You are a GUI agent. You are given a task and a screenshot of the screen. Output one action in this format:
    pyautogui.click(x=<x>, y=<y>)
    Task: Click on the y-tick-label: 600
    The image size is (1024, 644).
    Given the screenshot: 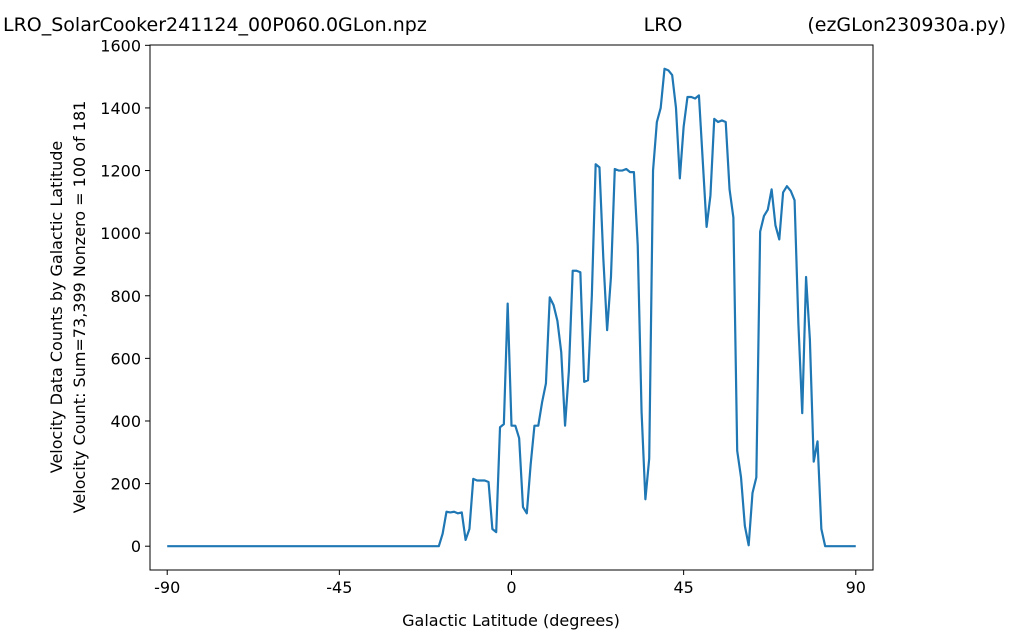 What is the action you would take?
    pyautogui.click(x=125, y=358)
    